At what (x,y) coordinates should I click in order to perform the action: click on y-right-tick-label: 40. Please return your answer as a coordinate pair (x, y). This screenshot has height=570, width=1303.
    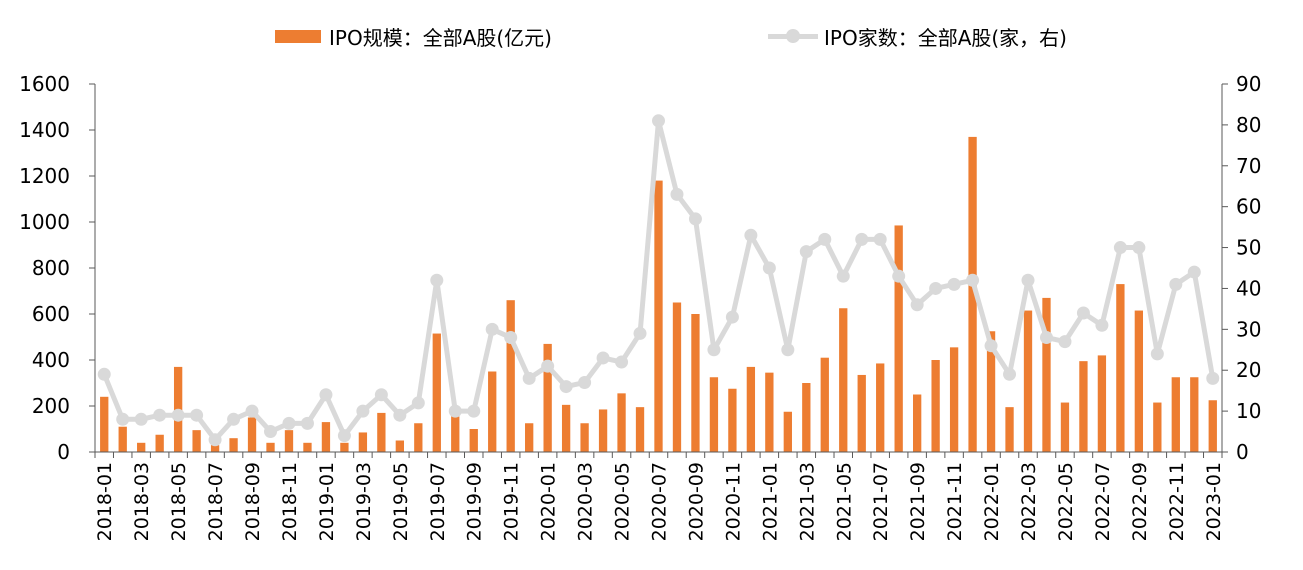
    Looking at the image, I should click on (1248, 288).